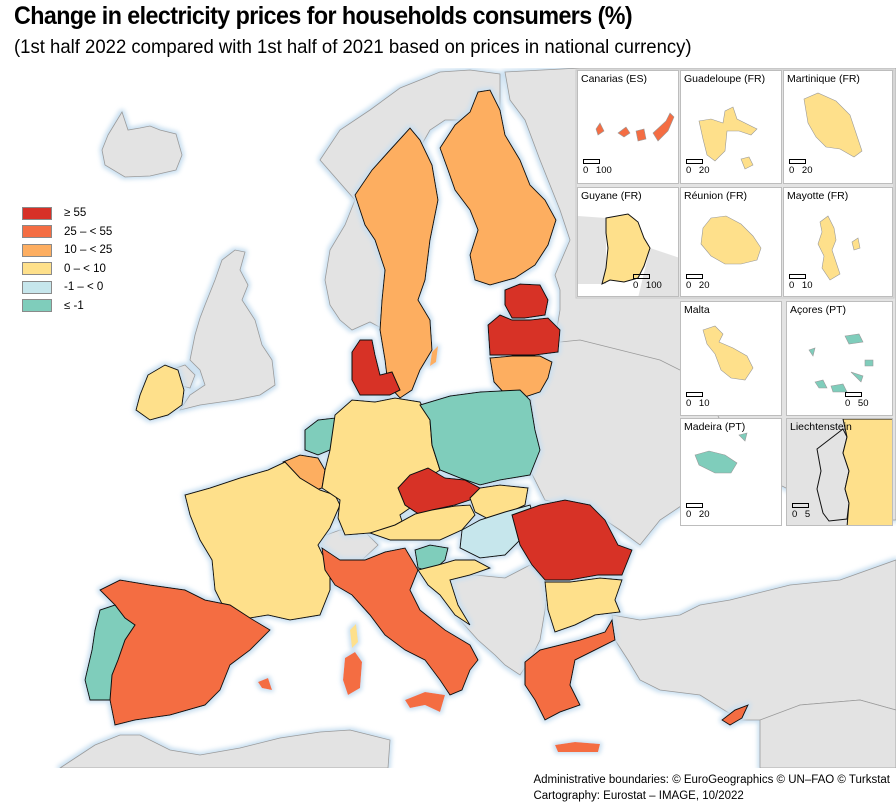 This screenshot has height=808, width=896. Describe the element at coordinates (422, 522) in the screenshot. I see `country-austria` at that location.